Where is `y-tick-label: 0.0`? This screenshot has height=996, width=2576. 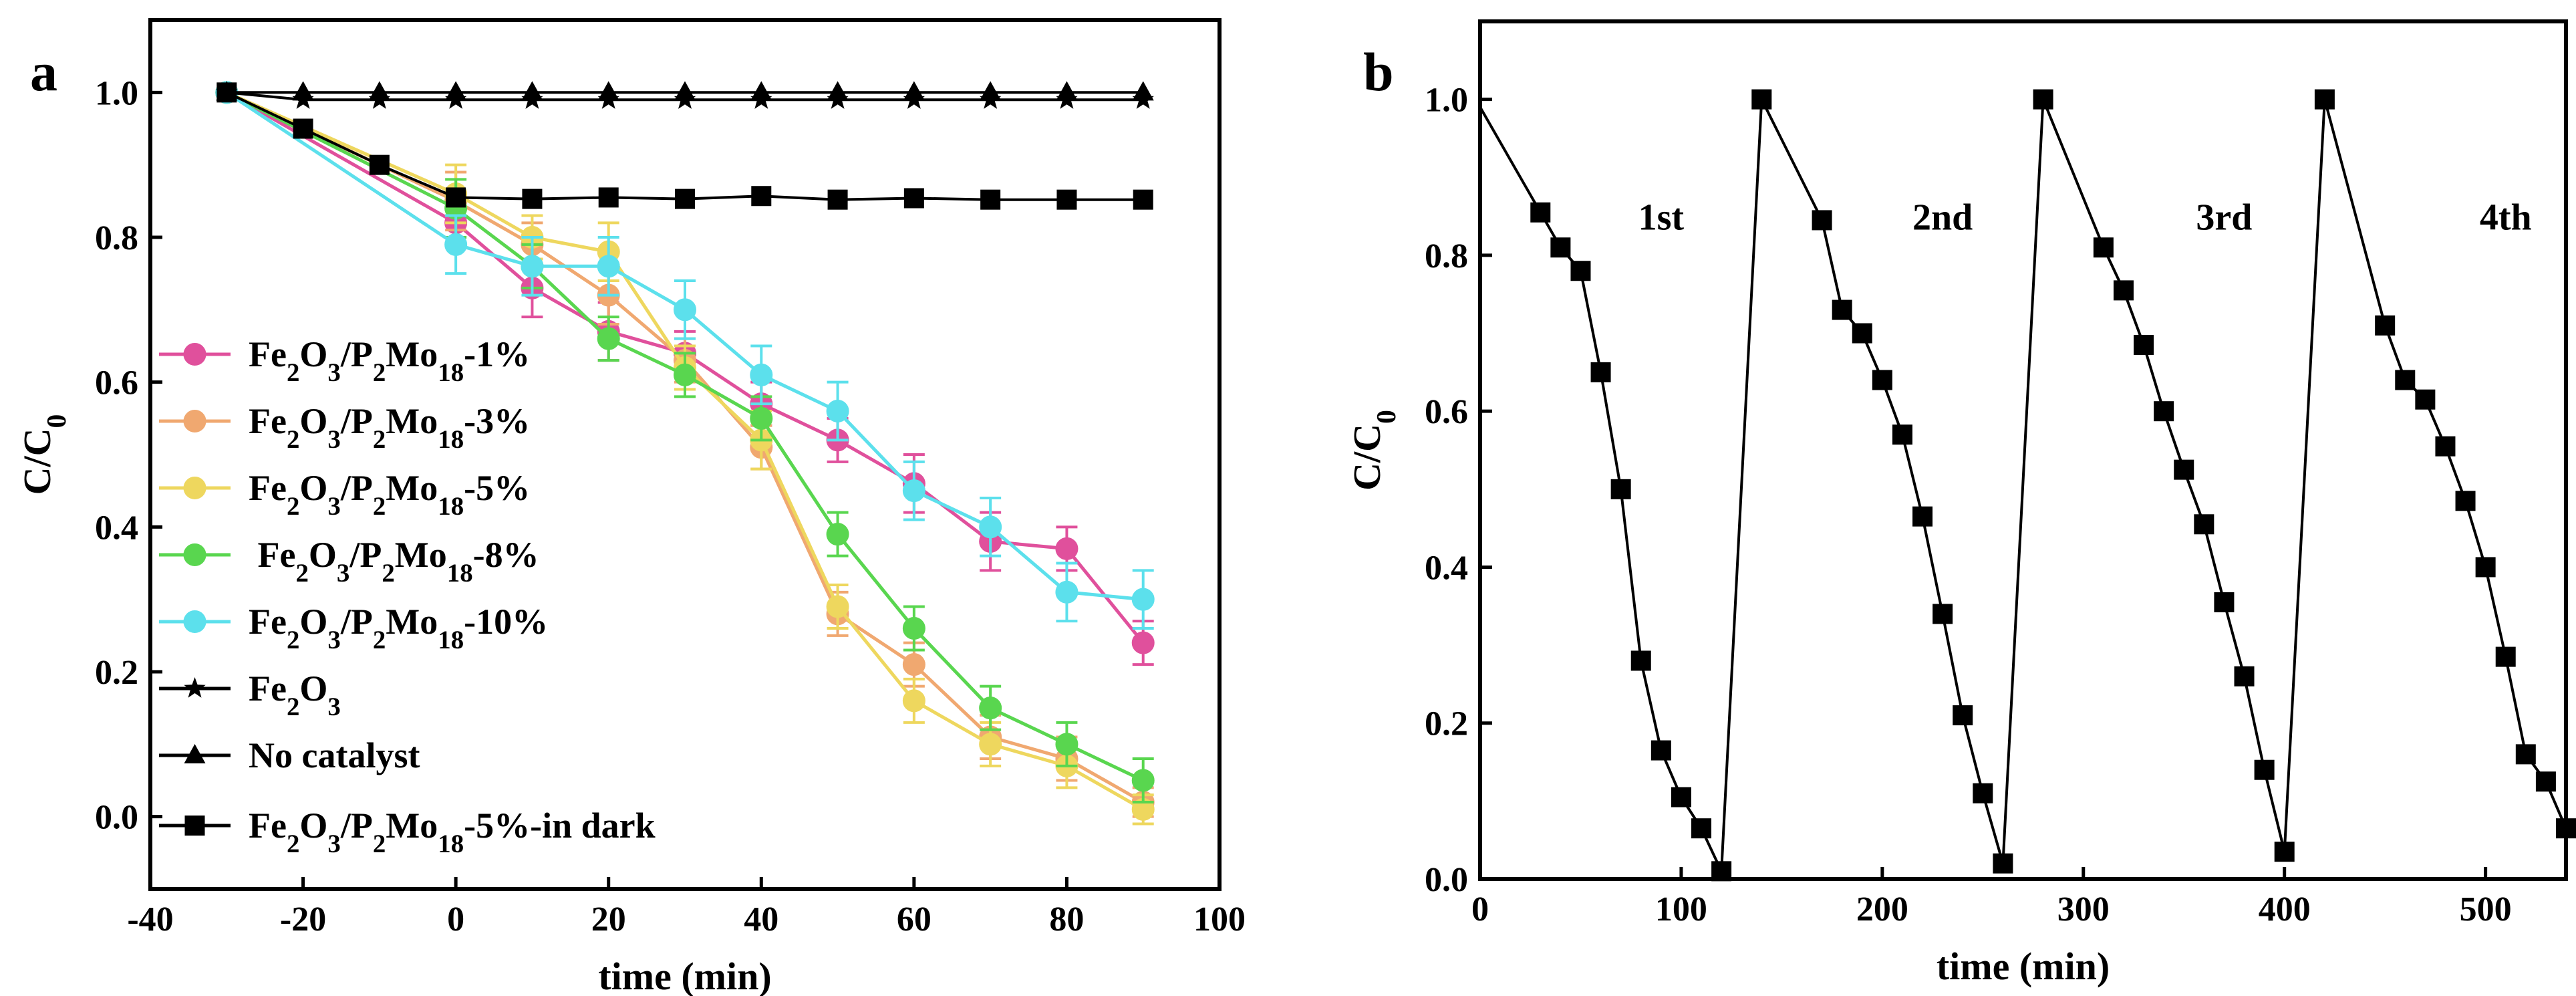 y-tick-label: 0.0 is located at coordinates (116, 818).